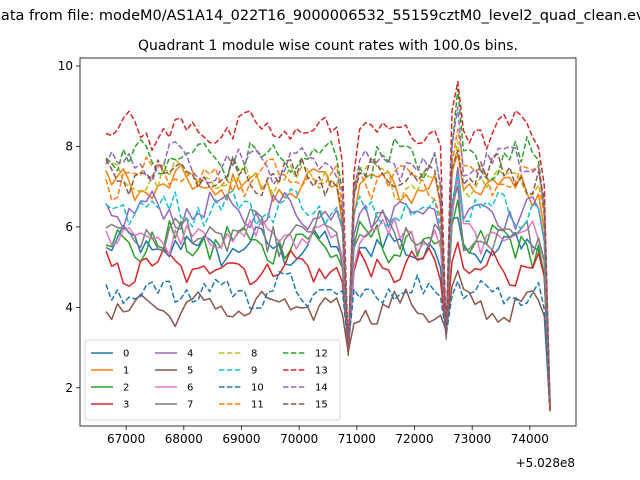 Image resolution: width=640 pixels, height=480 pixels. What do you see at coordinates (212, 380) in the screenshot?
I see `legend-box` at bounding box center [212, 380].